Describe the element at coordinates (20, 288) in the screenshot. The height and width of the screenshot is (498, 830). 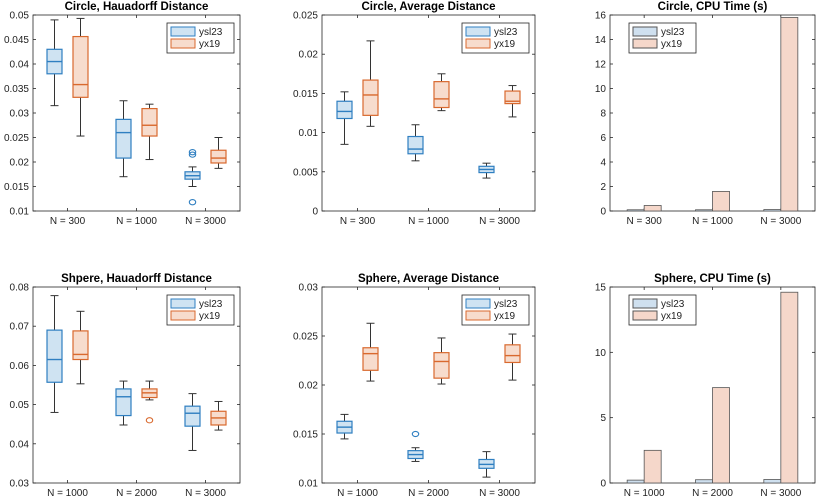
I see `y-tick-label: 0.08` at that location.